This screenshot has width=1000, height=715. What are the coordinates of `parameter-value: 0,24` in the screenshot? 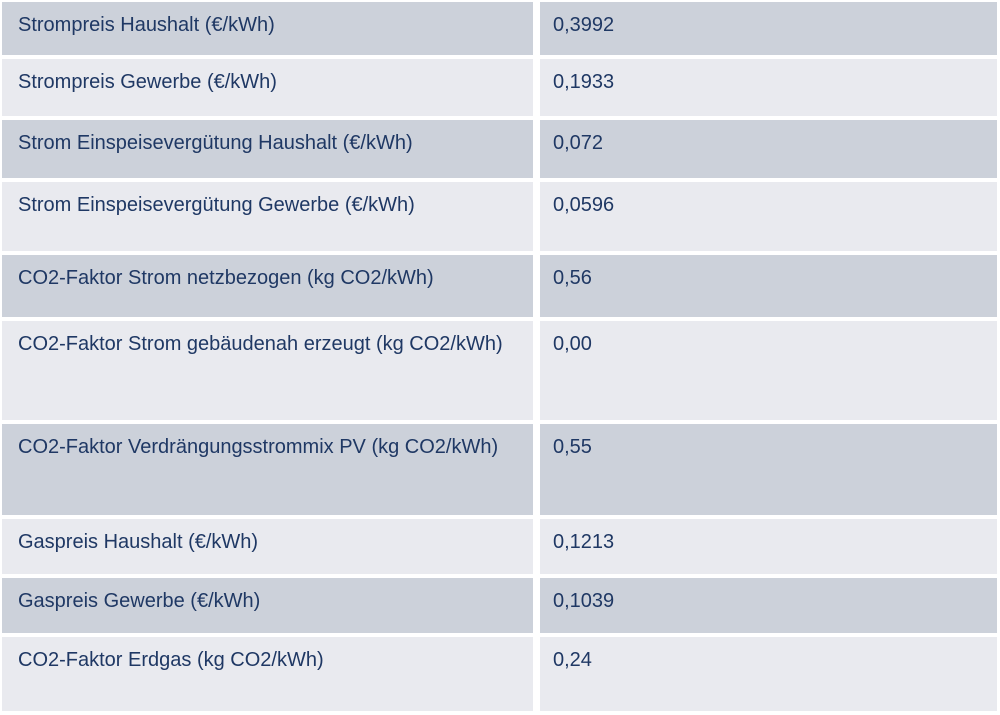 It's located at (768, 674).